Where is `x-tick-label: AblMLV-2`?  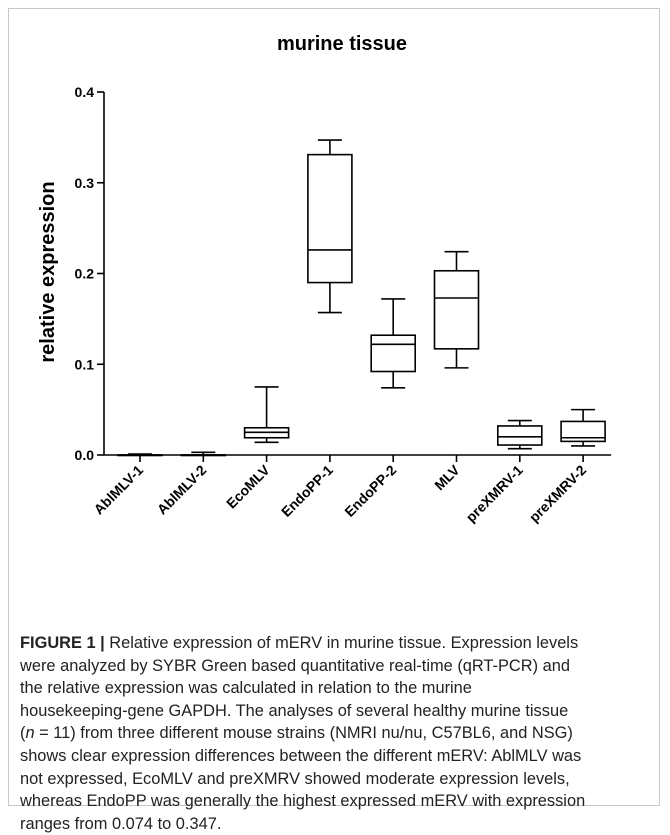
x-tick-label: AblMLV-2 is located at coordinates (182, 490).